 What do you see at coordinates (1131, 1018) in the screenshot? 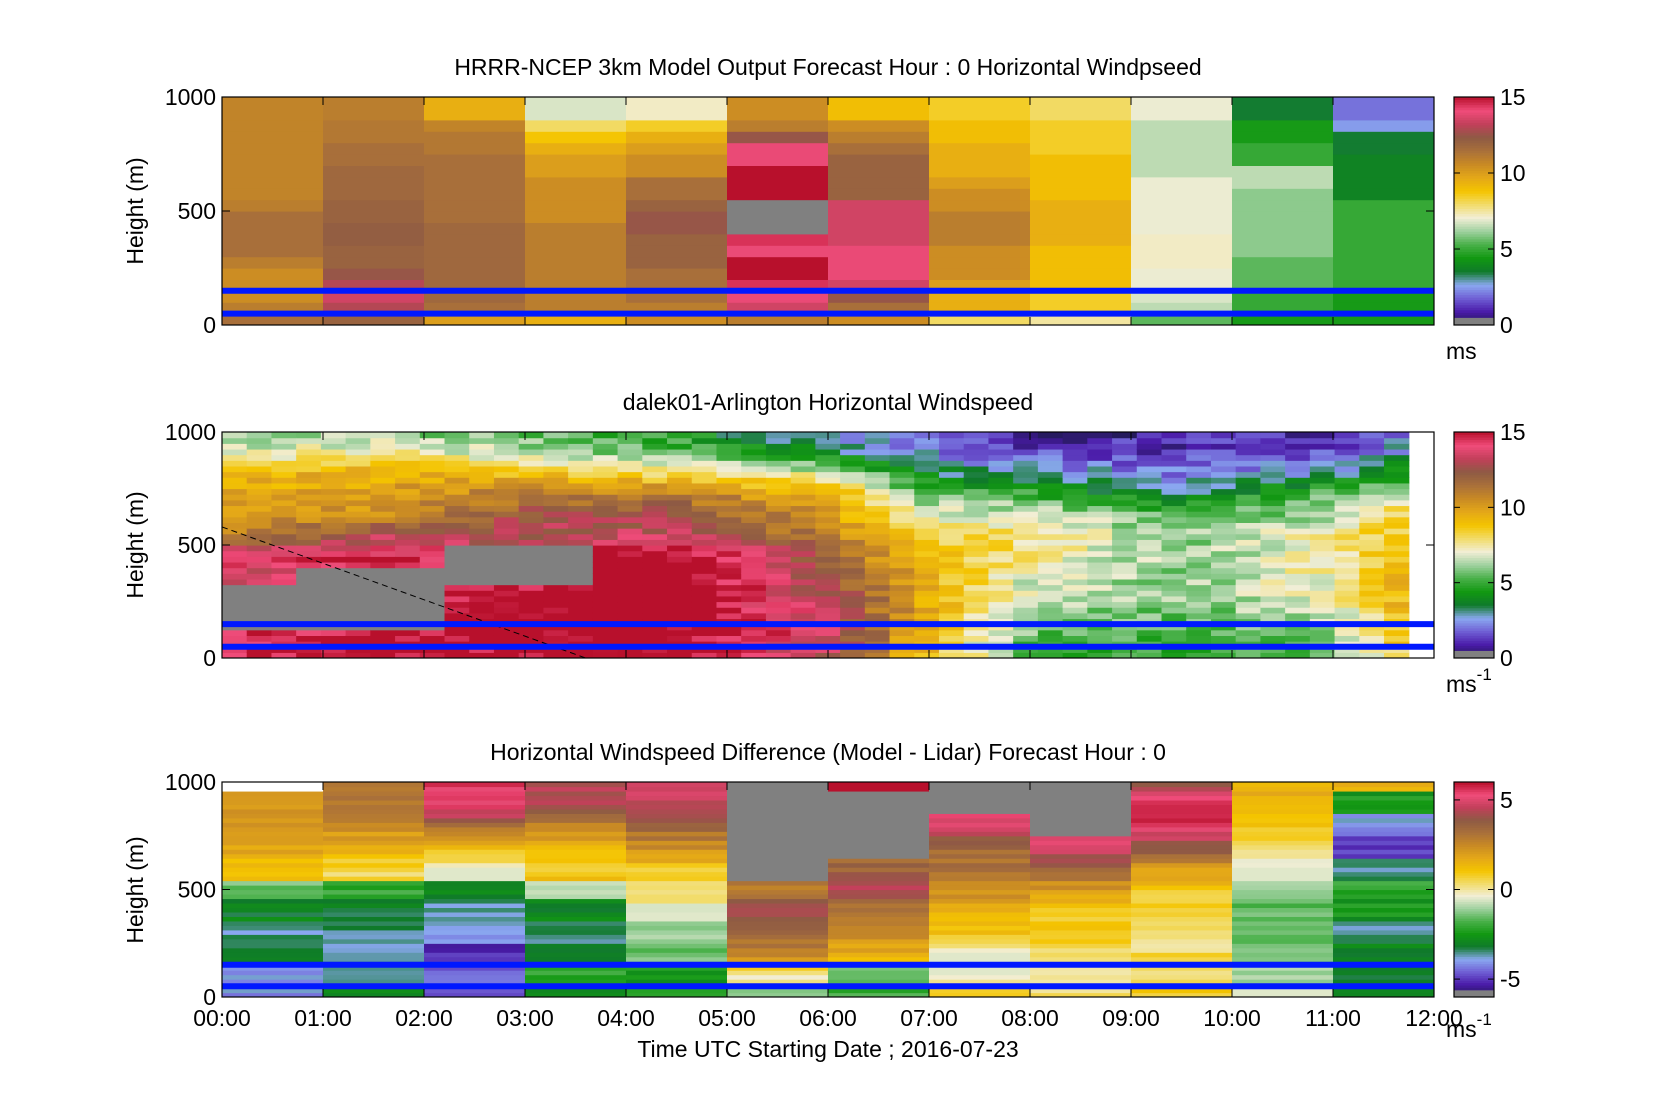
I see `x-tick-label: 09:00` at bounding box center [1131, 1018].